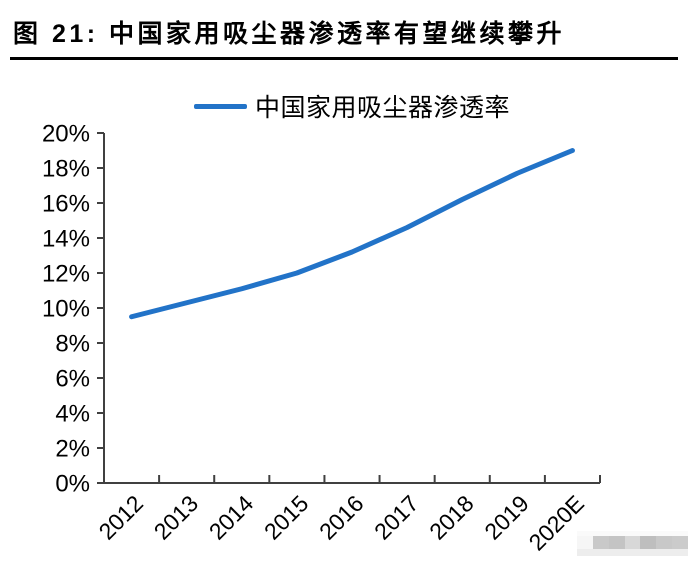 This screenshot has height=564, width=688. Describe the element at coordinates (632, 533) in the screenshot. I see `watermark-row-top` at that location.